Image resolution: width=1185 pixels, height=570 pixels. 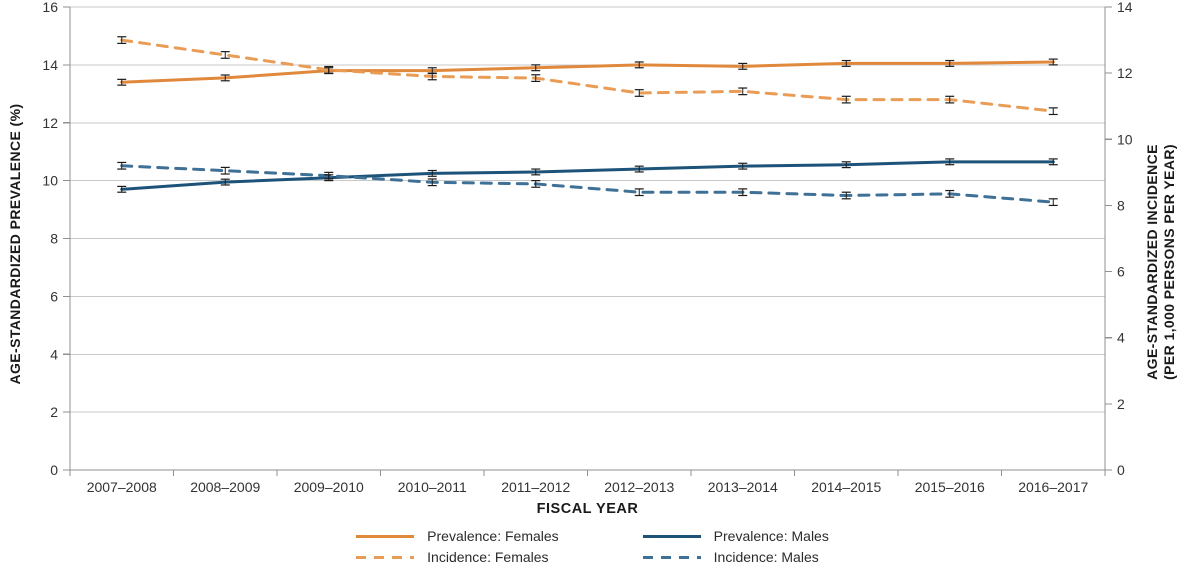 I want to click on x-axis-title: FISCAL YEAR, so click(x=587, y=509).